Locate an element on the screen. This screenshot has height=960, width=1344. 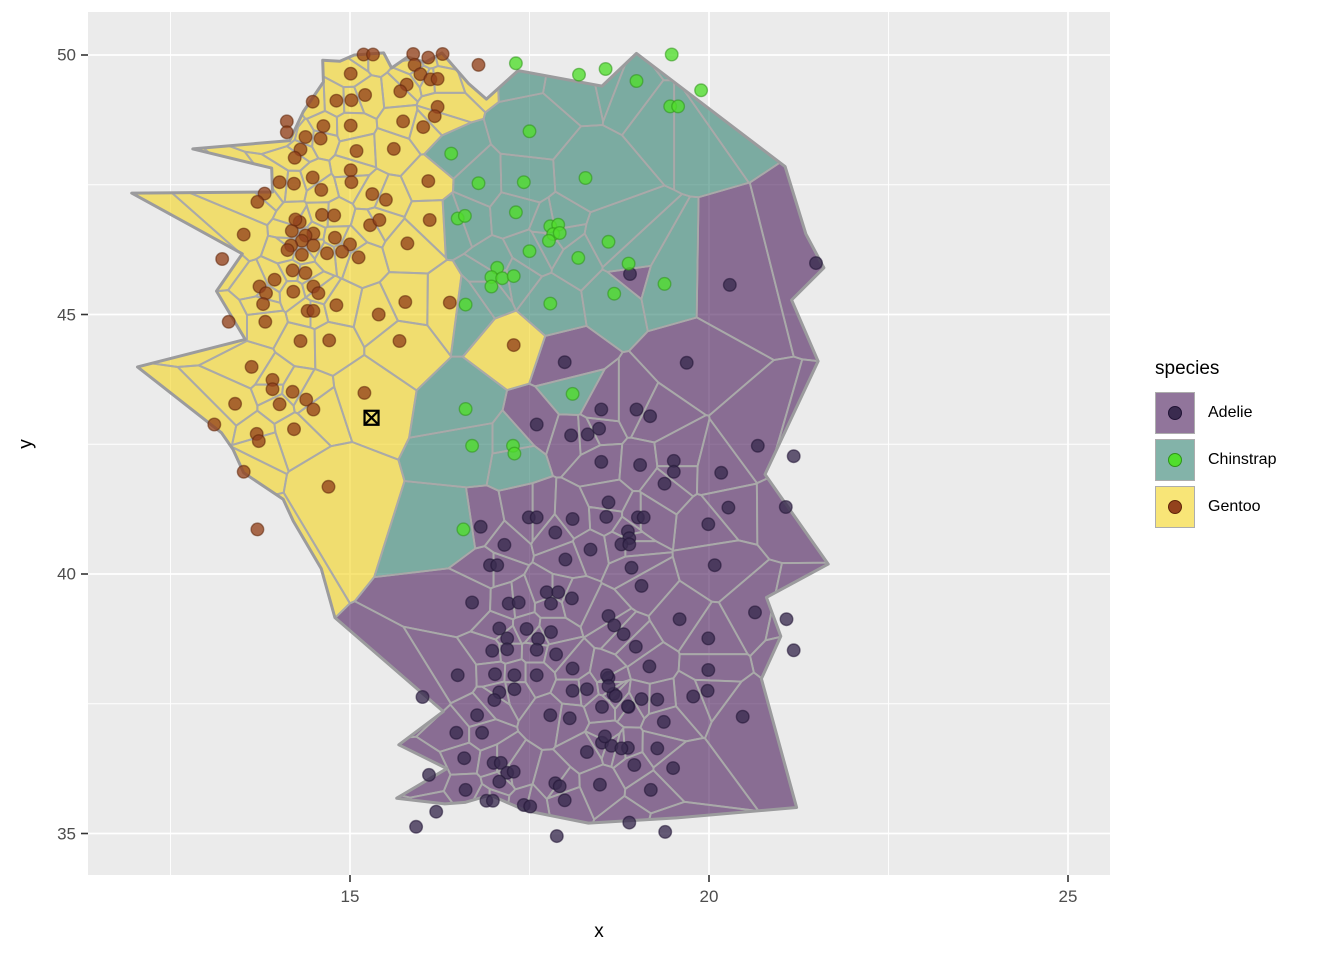
legend-key-adelie is located at coordinates (1175, 413).